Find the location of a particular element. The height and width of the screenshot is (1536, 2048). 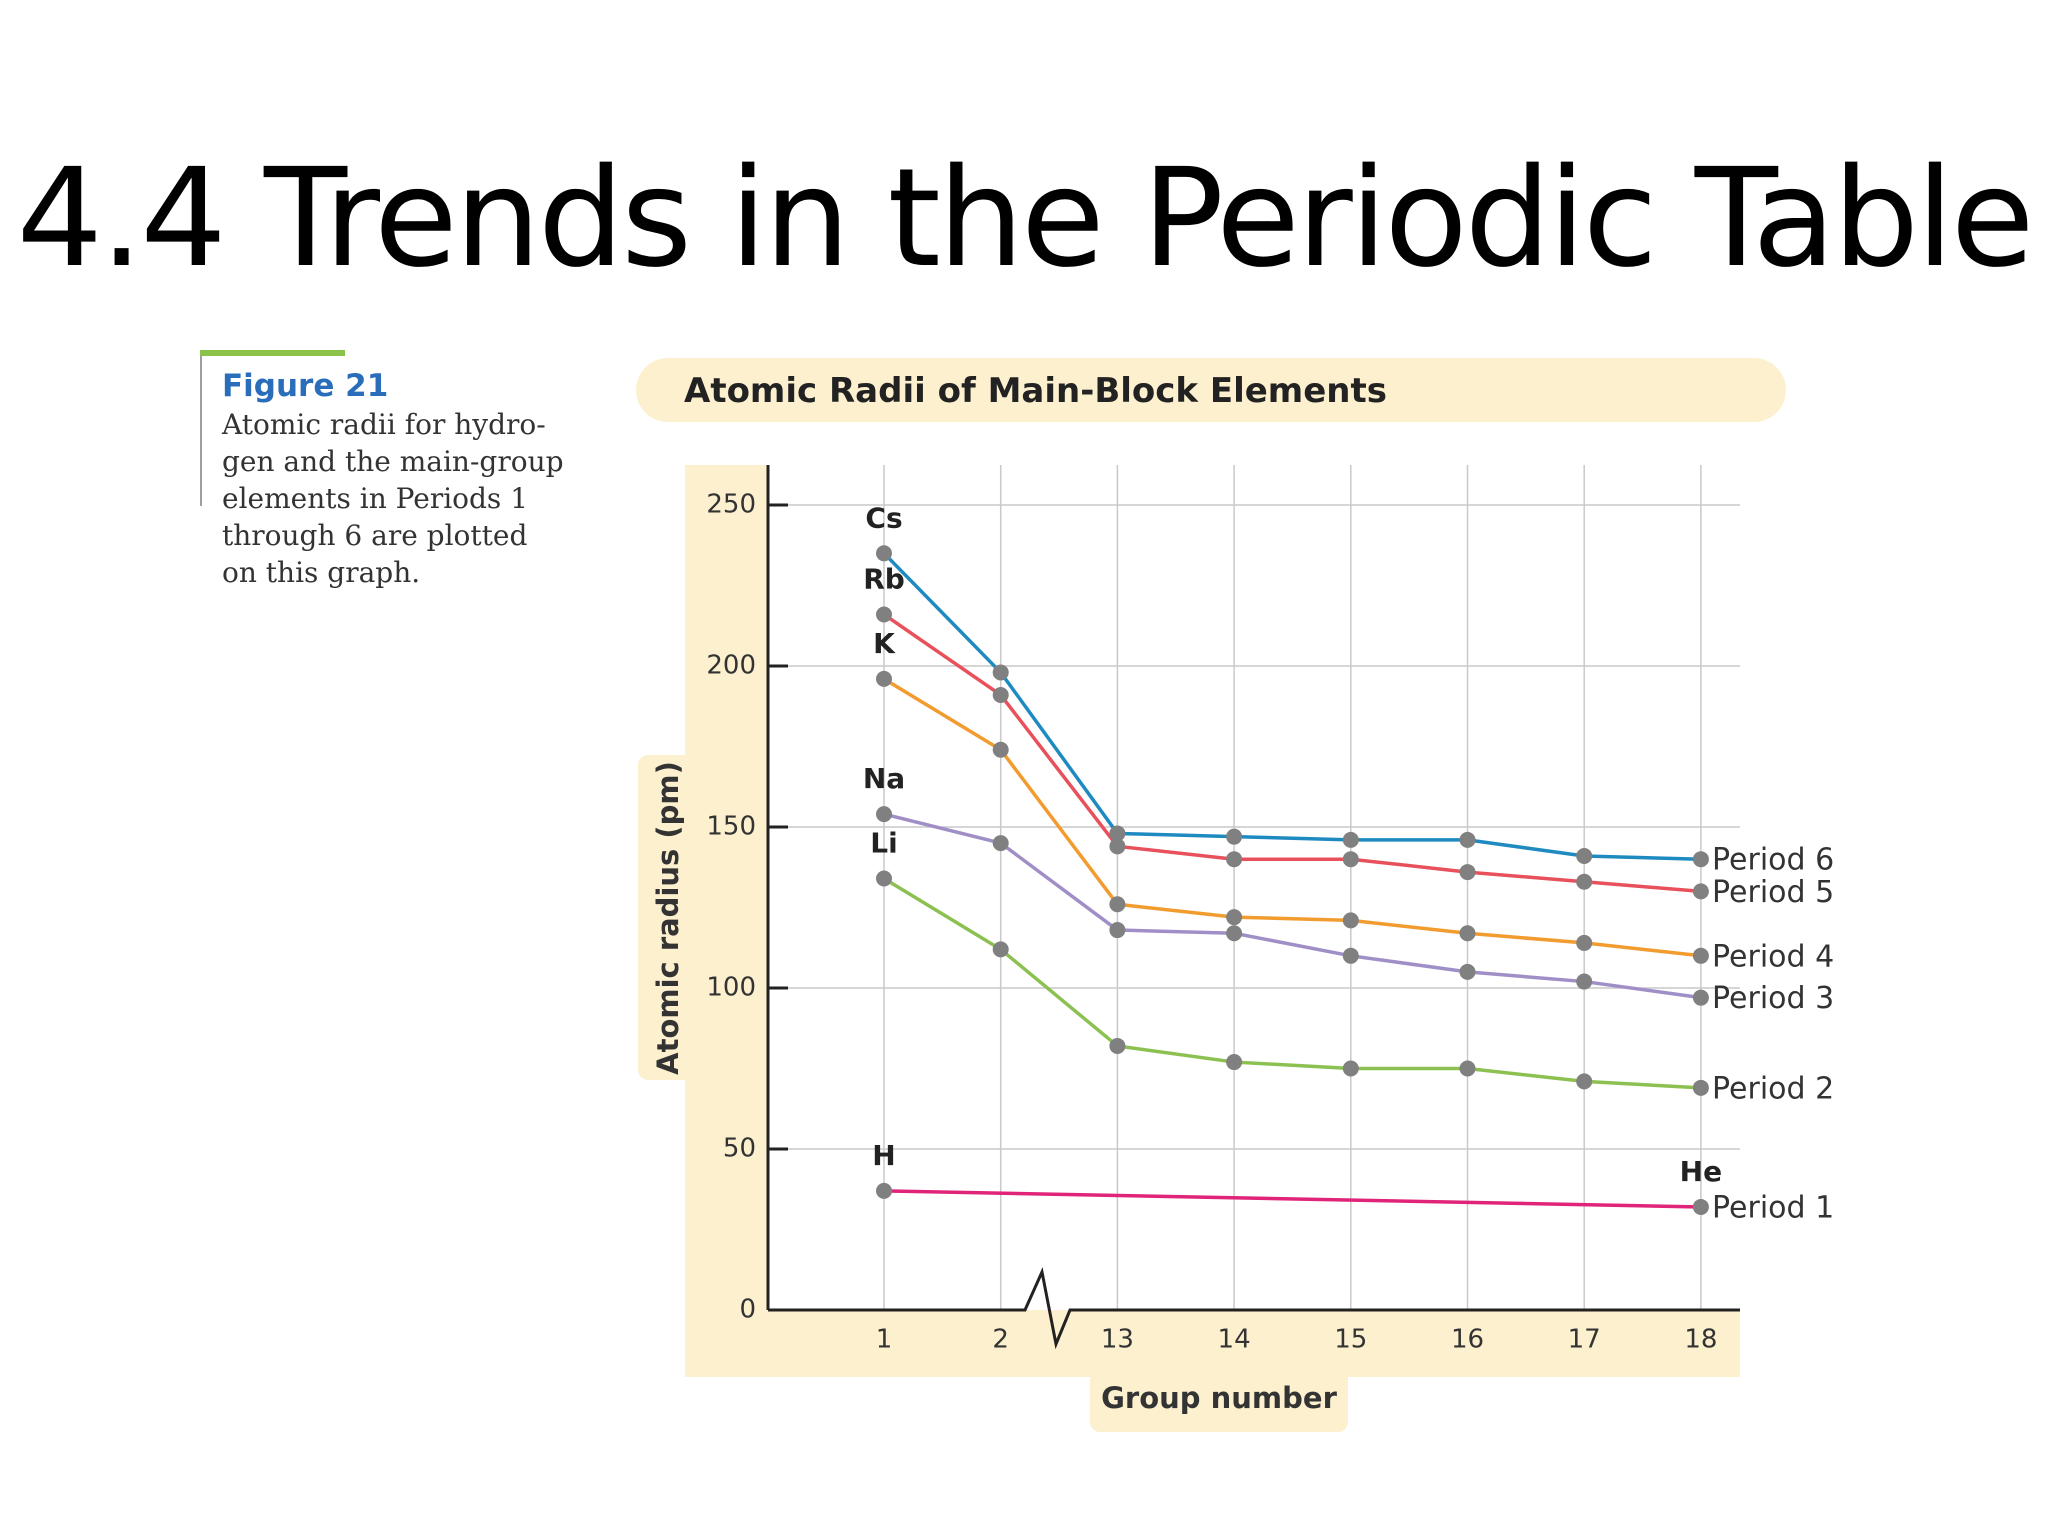

ylabel-band is located at coordinates (669, 917).